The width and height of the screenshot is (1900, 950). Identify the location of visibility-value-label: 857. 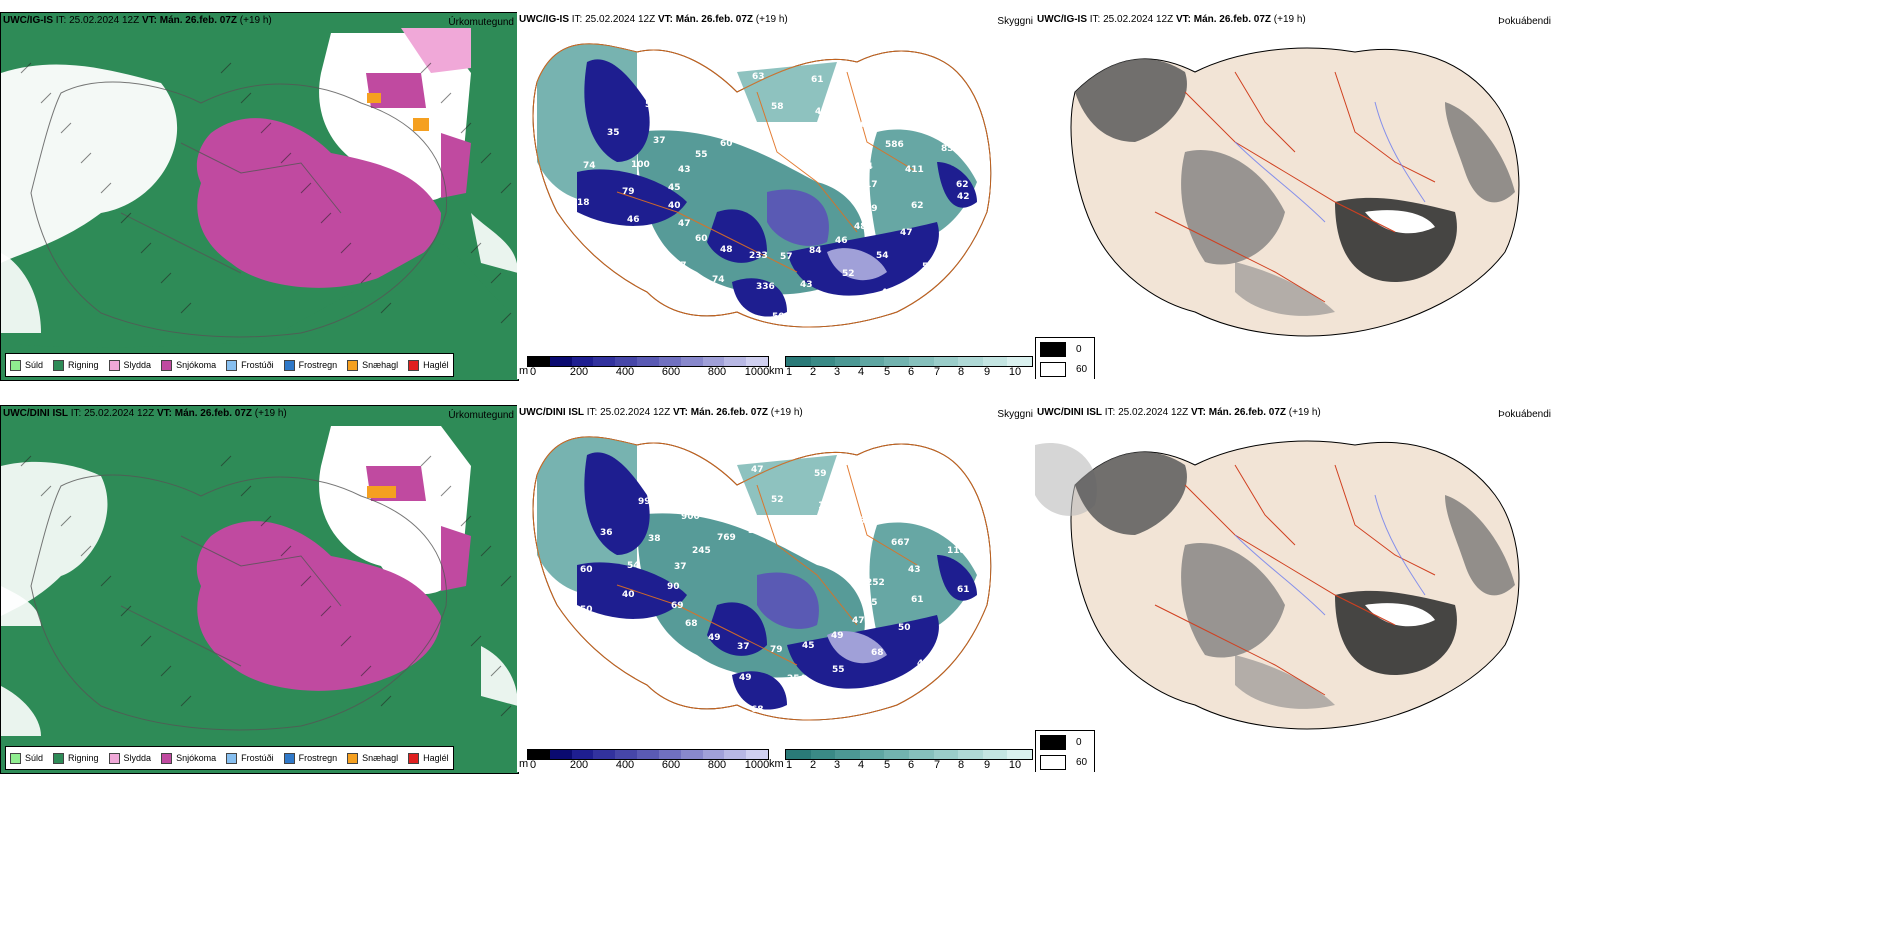
(950, 149).